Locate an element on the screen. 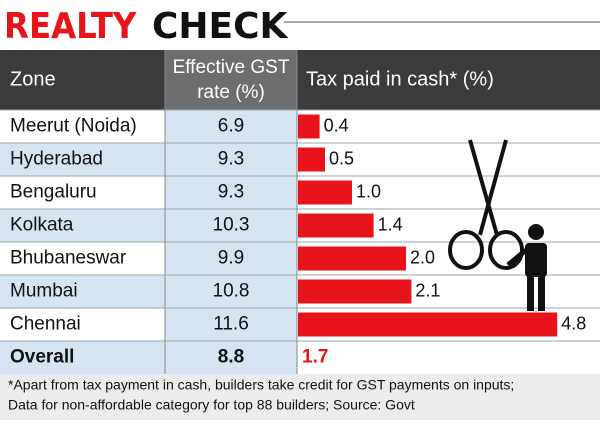 Image resolution: width=600 pixels, height=425 pixels. header-zone: Zone is located at coordinates (33, 79).